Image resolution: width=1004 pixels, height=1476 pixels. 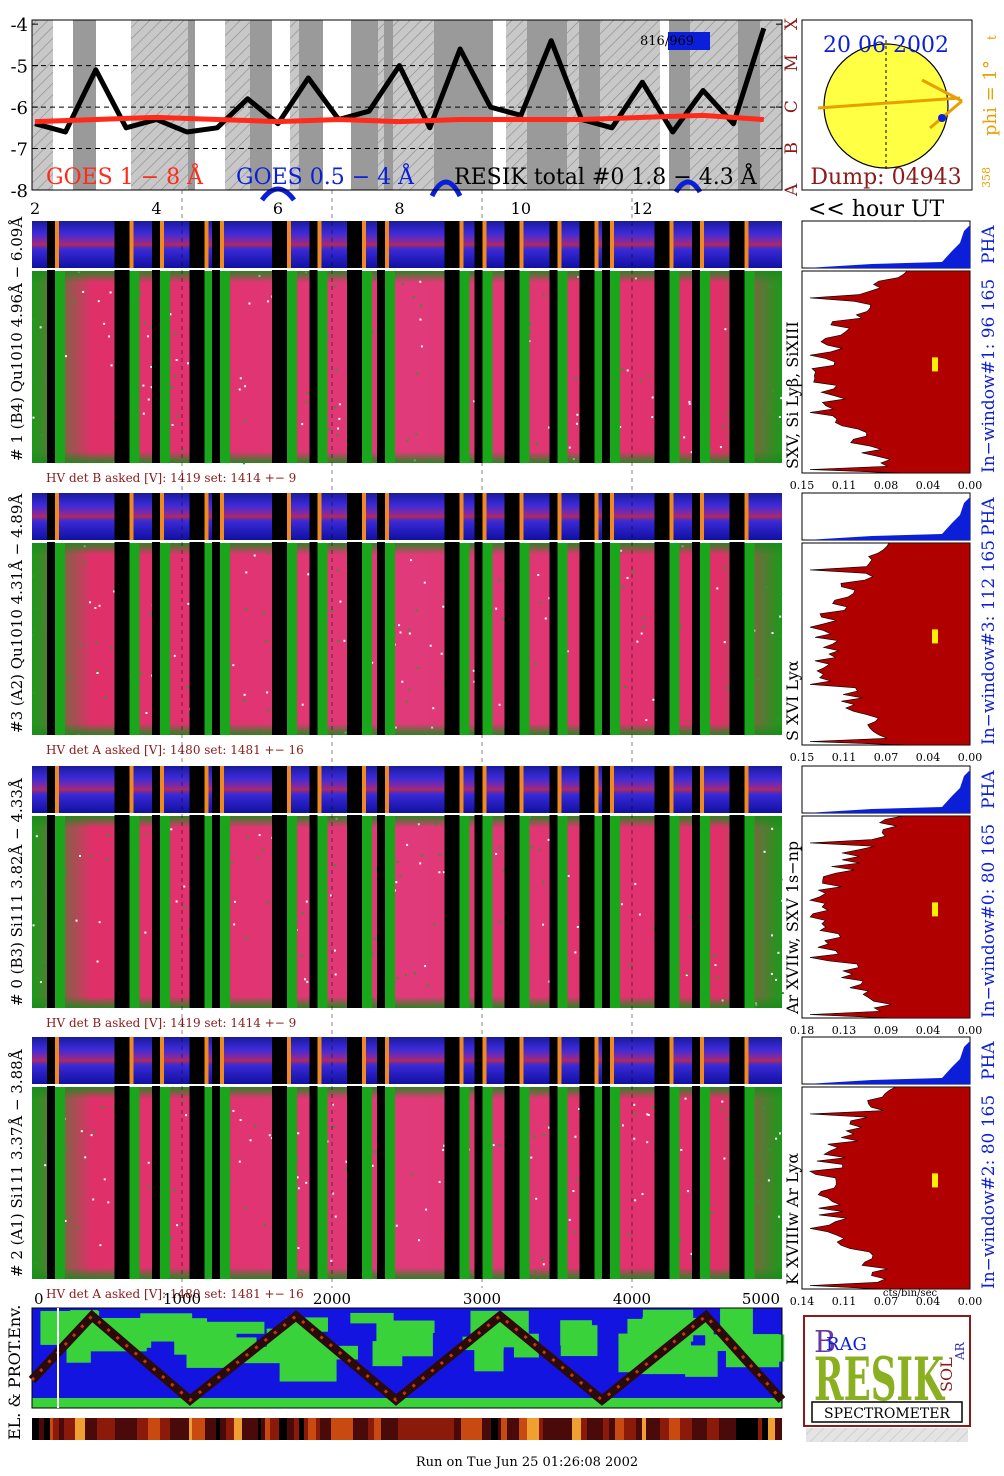 I want to click on bin-x-tick-label: 1000, so click(x=182, y=1299).